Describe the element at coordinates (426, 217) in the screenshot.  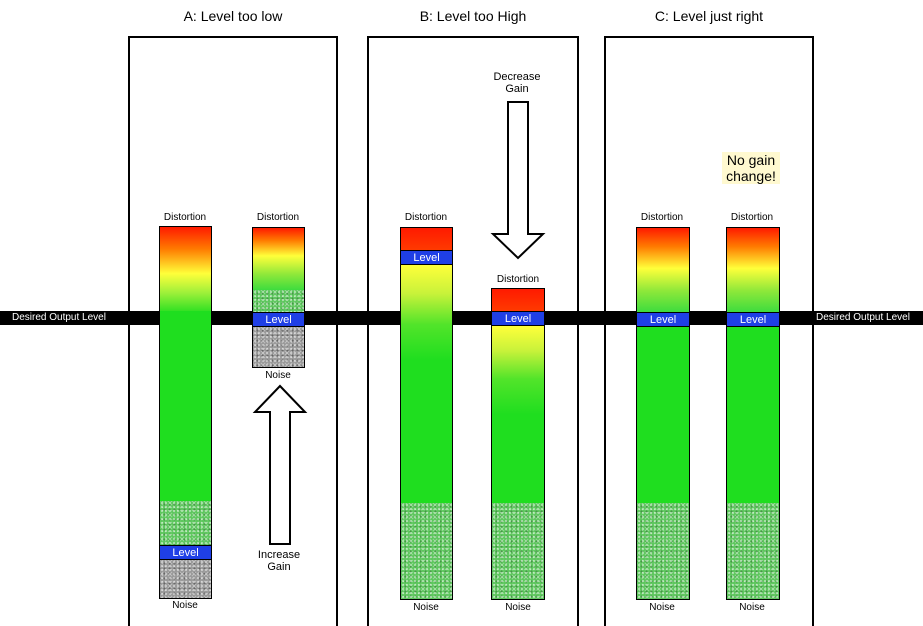
I see `meter-b1-distortion-label: Distortion` at that location.